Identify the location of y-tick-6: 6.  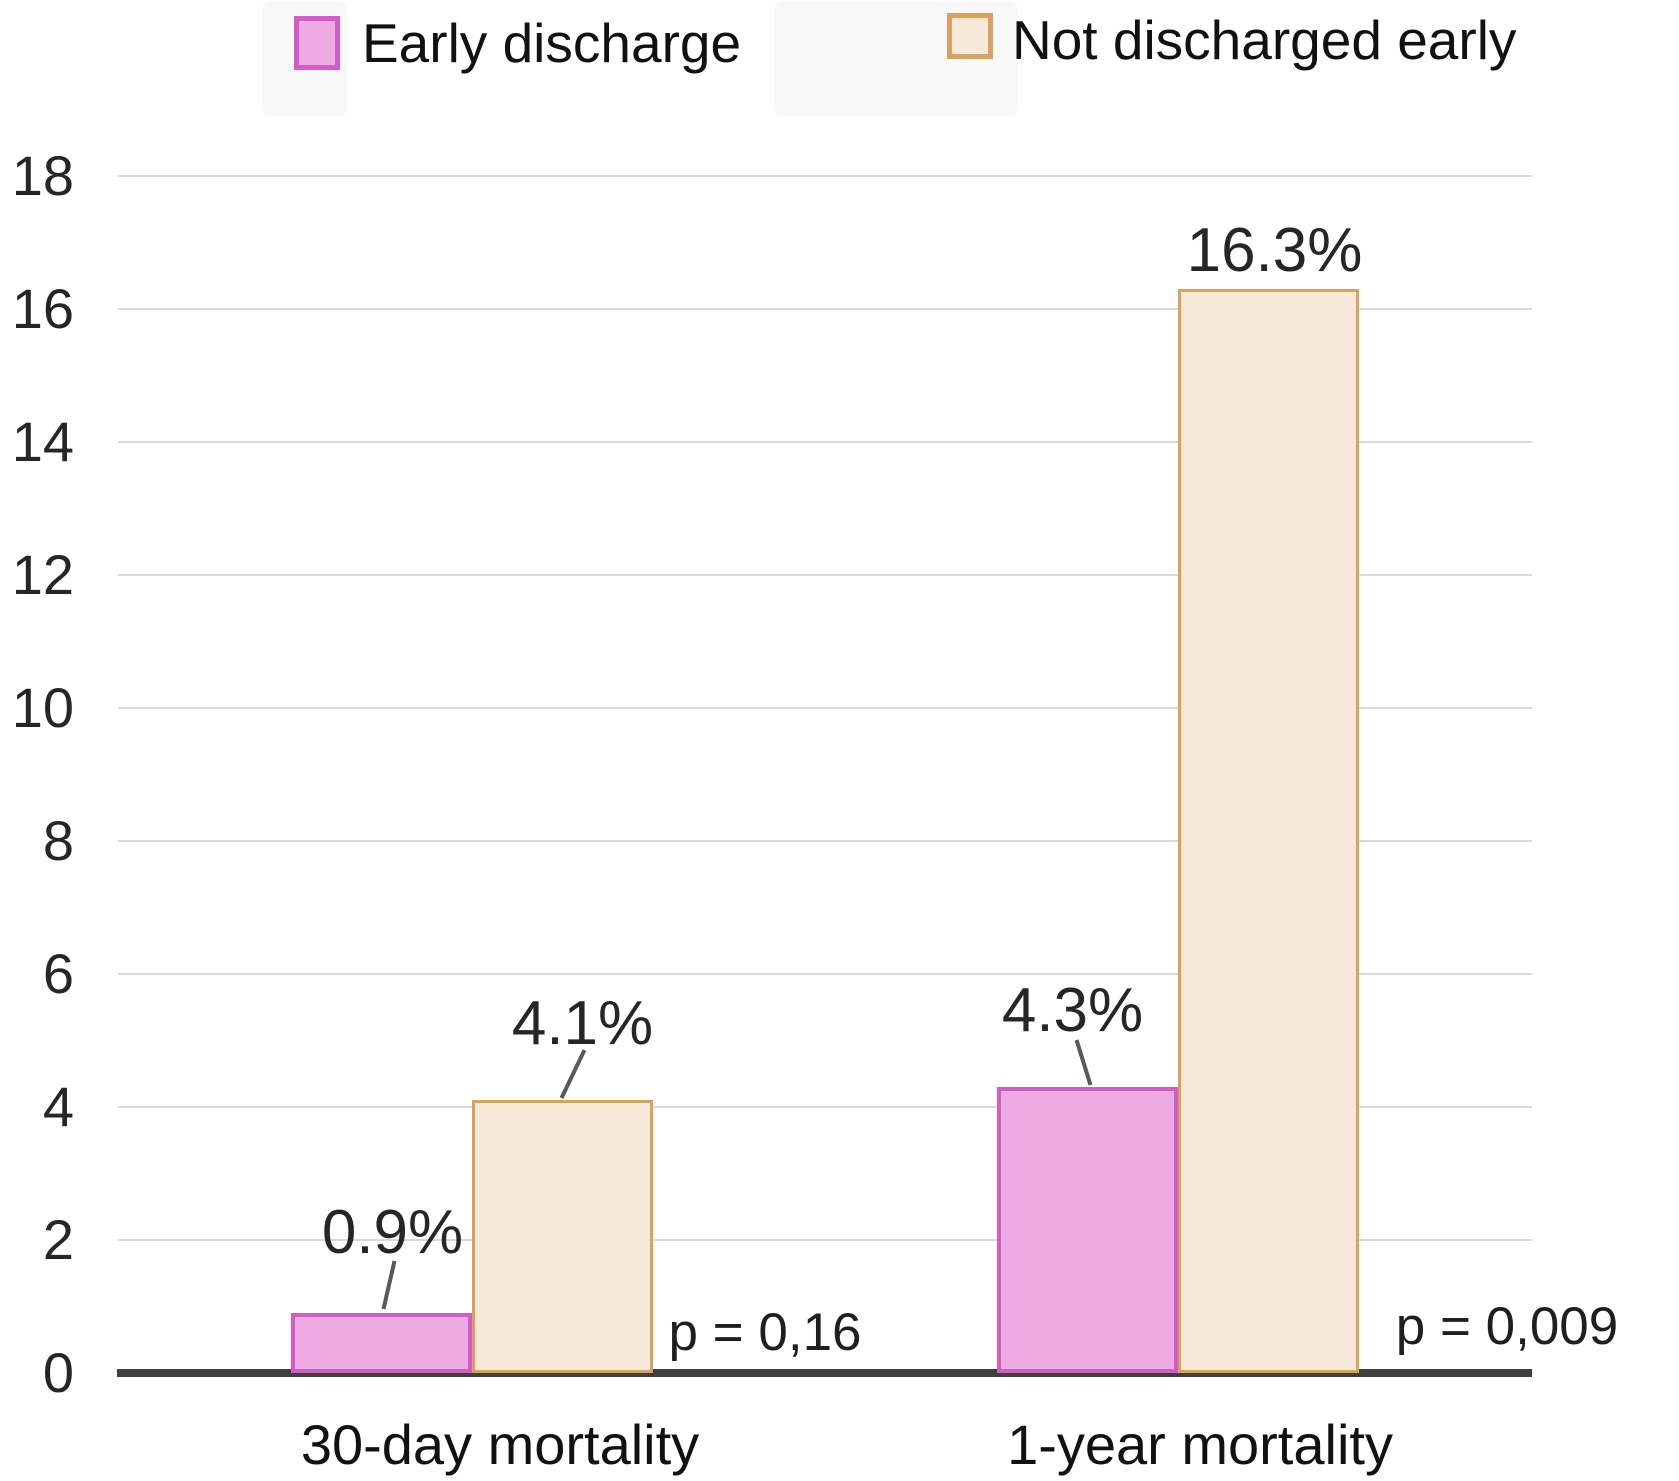
(58, 973).